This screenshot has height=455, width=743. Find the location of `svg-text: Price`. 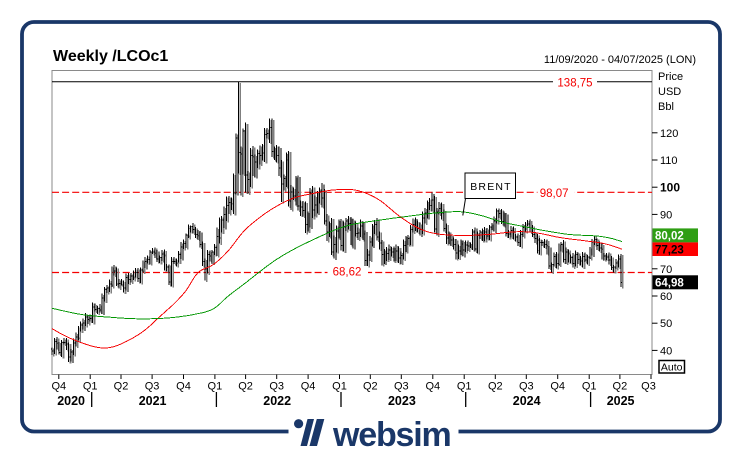

svg-text: Price is located at coordinates (670, 77).